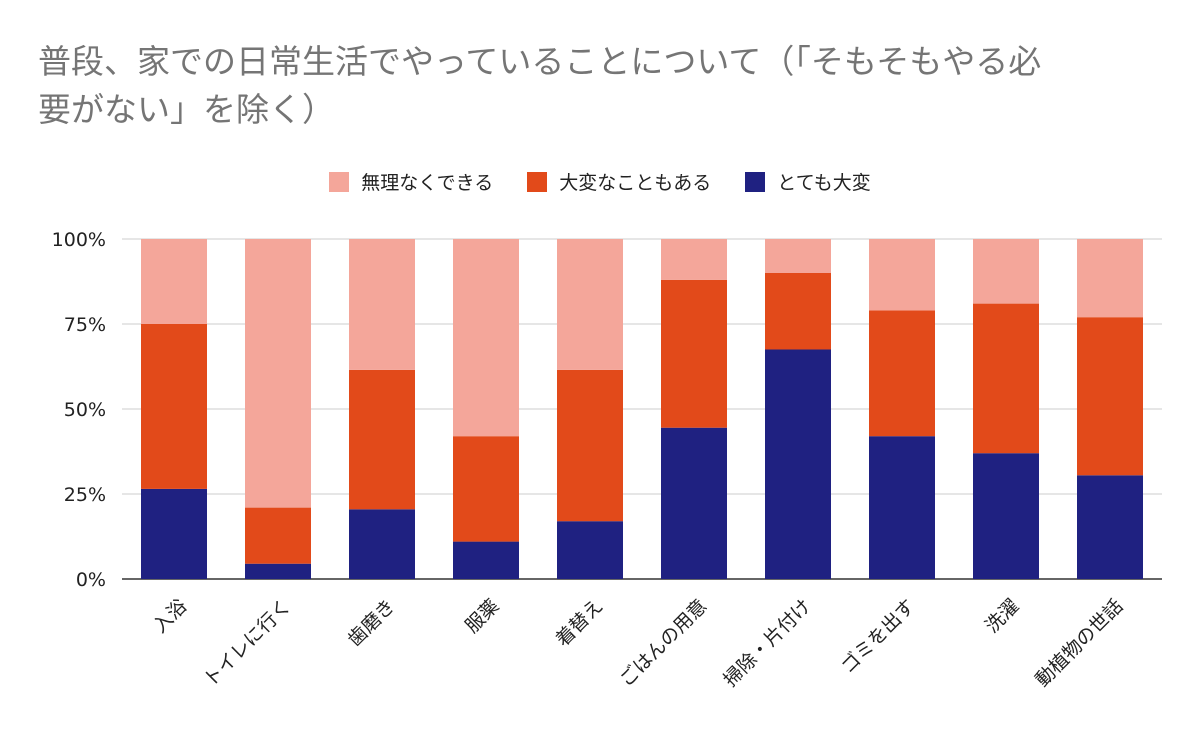 The width and height of the screenshot is (1200, 742). Describe the element at coordinates (79, 240) in the screenshot. I see `y-tick-label: 100%` at that location.